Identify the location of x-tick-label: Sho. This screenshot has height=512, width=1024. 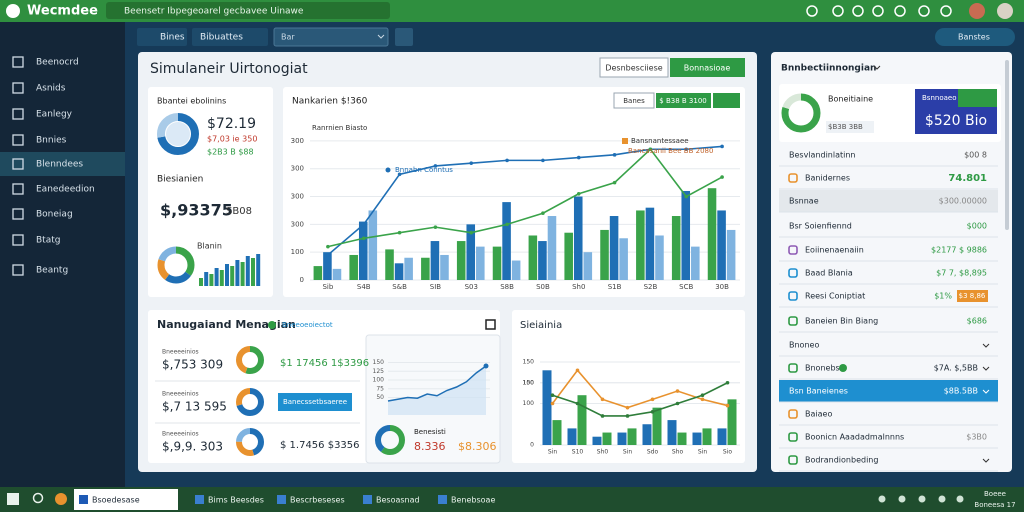
(678, 452).